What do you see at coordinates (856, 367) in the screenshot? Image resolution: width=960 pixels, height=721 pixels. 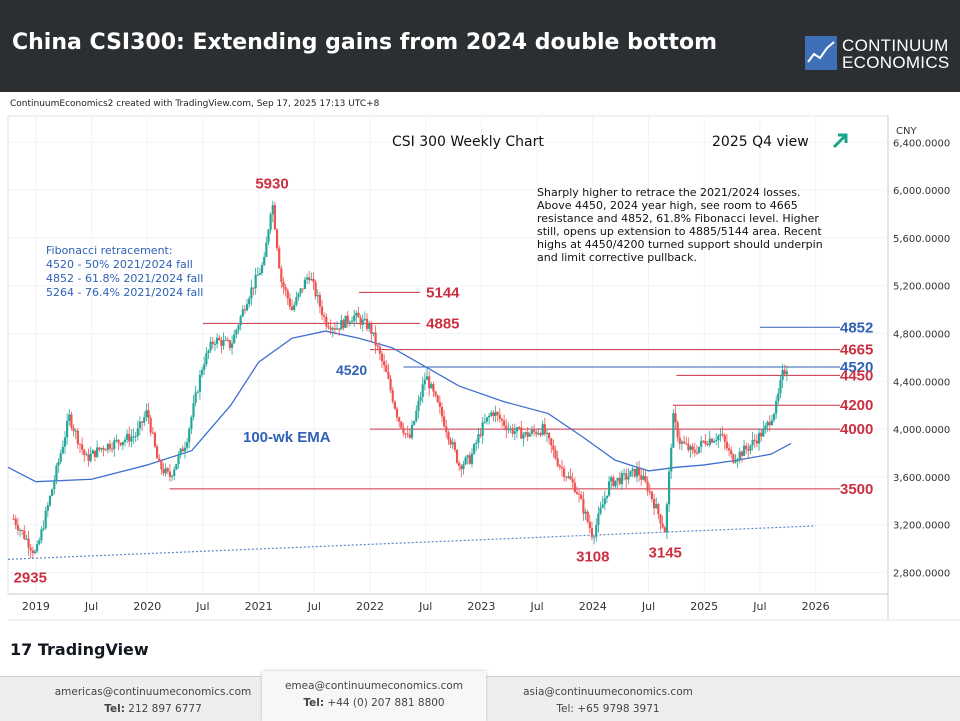 I see `level-label: 4520` at bounding box center [856, 367].